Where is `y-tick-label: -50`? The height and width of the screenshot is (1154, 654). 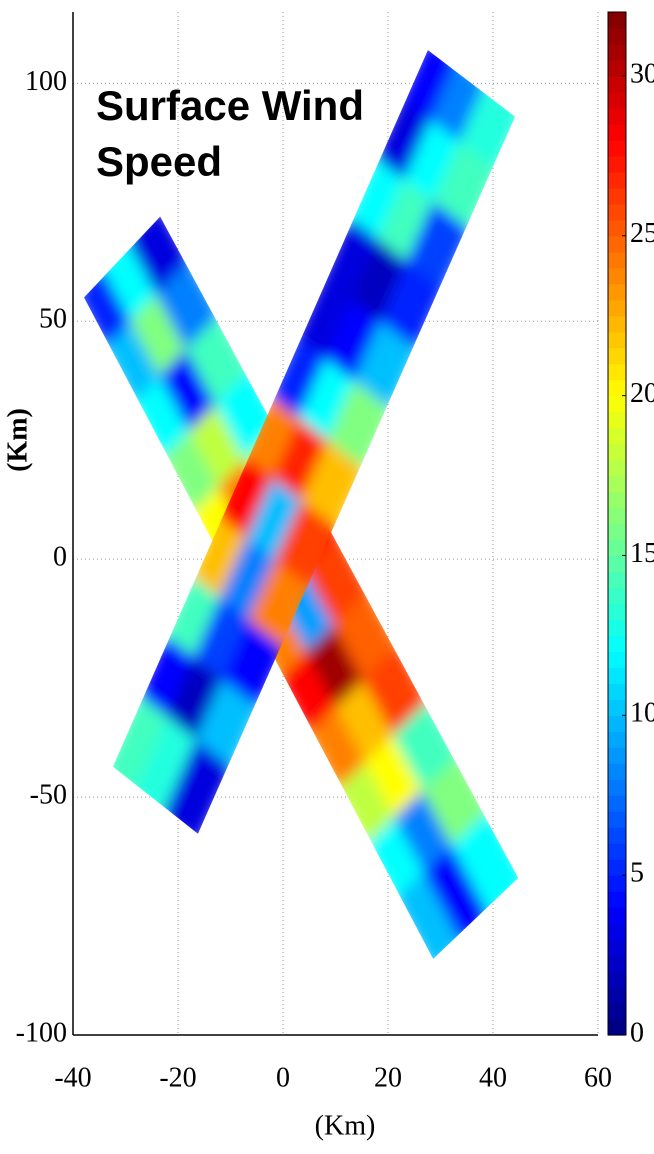 y-tick-label: -50 is located at coordinates (48, 795).